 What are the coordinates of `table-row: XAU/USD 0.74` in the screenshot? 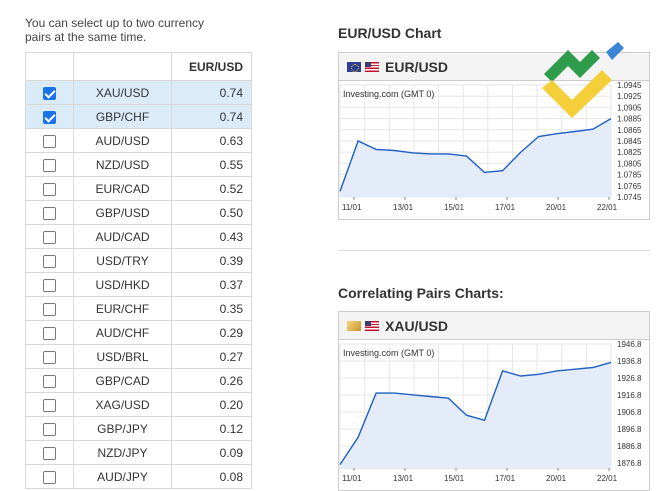 It's located at (138, 92).